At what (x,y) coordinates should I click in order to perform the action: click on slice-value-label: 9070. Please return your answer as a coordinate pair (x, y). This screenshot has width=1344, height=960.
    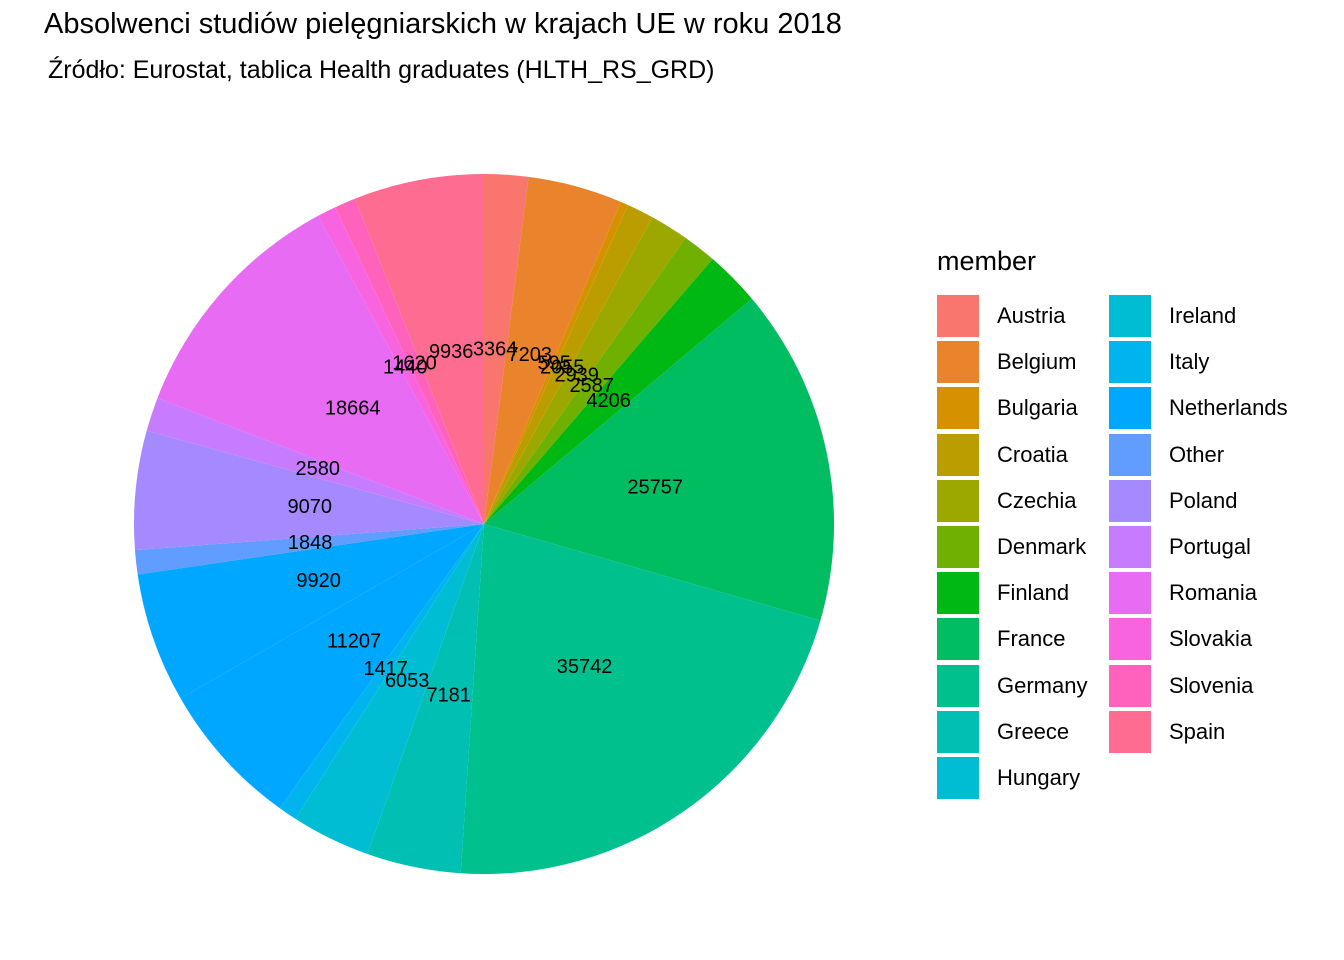
    Looking at the image, I should click on (310, 507).